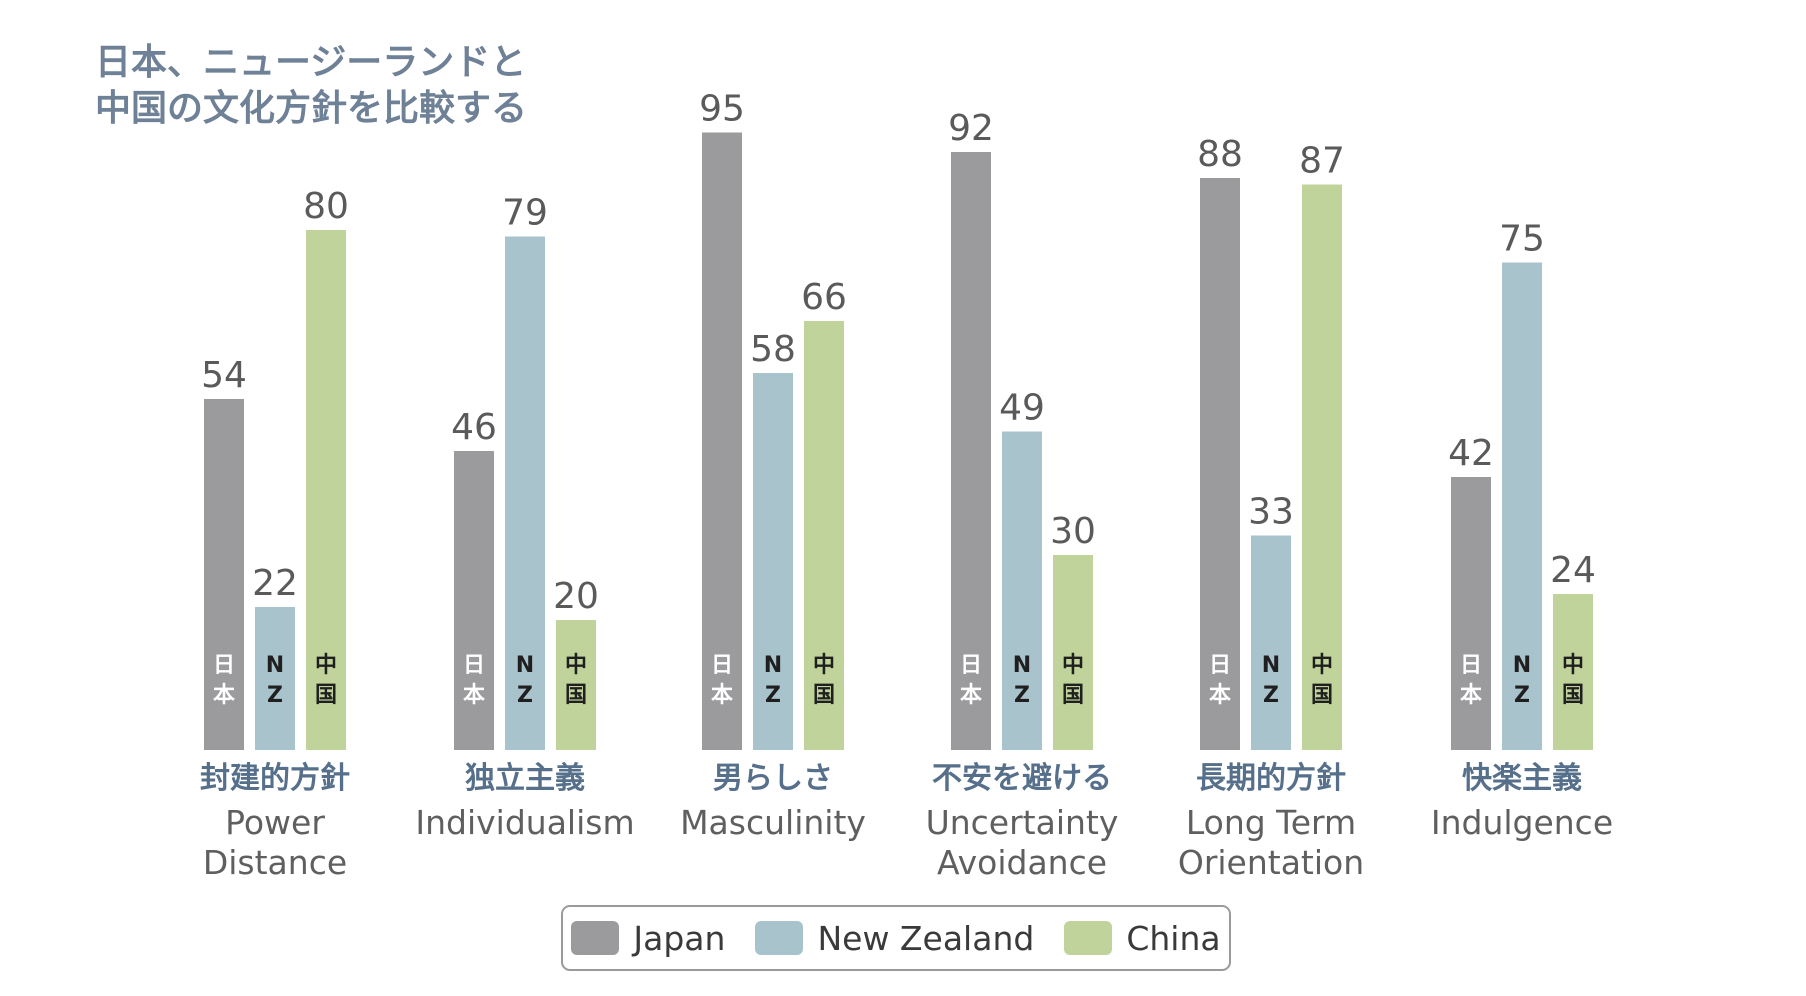 This screenshot has width=1806, height=996. I want to click on category-label-jp-5: 長期的方針, so click(1271, 778).